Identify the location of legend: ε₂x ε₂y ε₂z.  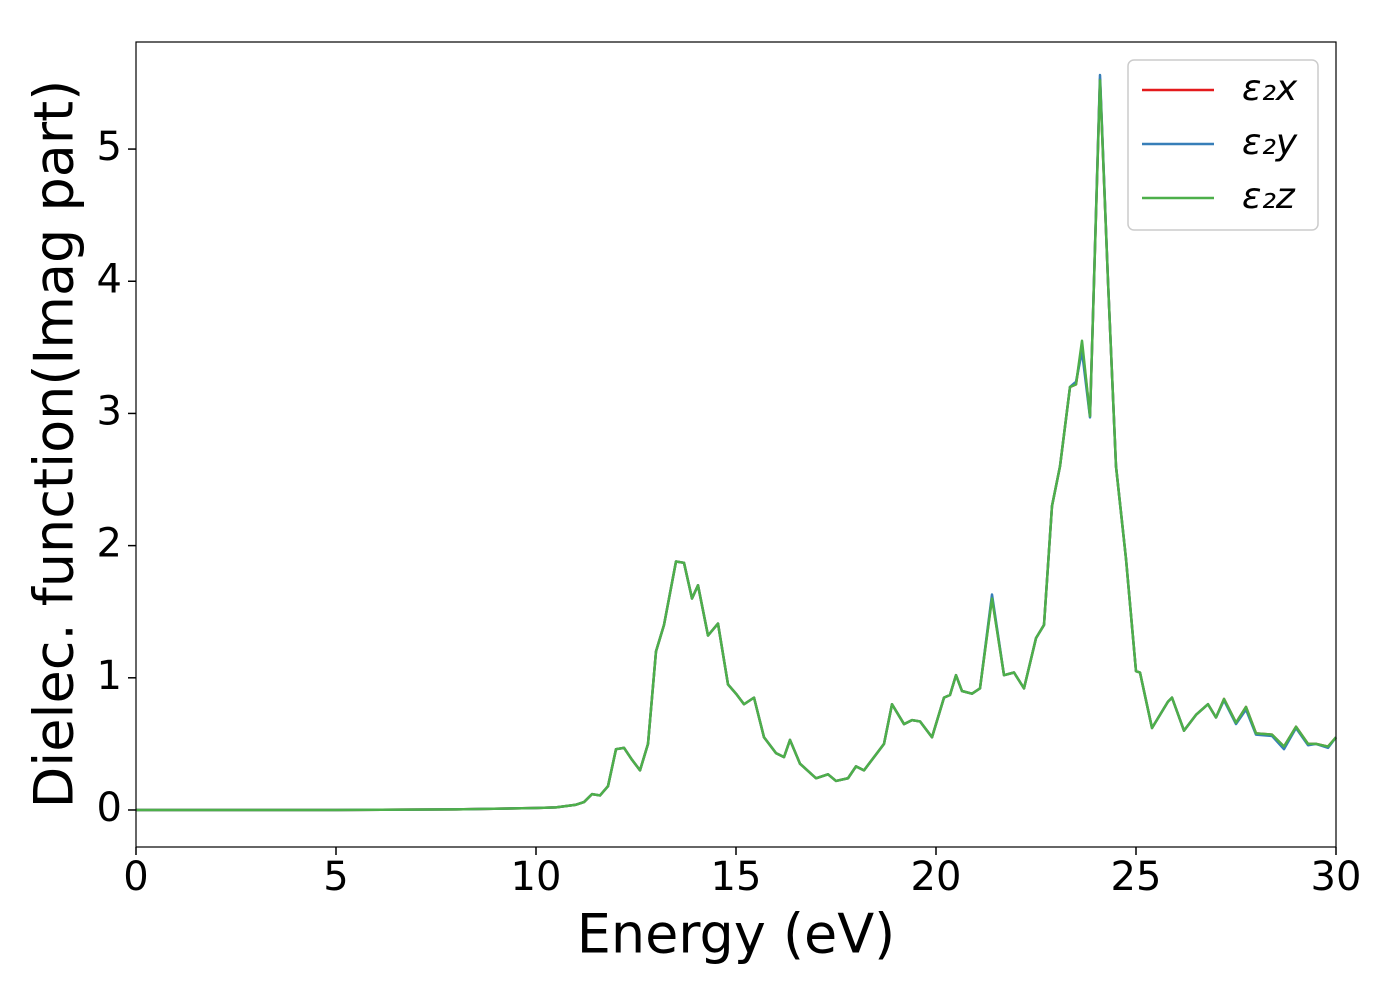
(1223, 145).